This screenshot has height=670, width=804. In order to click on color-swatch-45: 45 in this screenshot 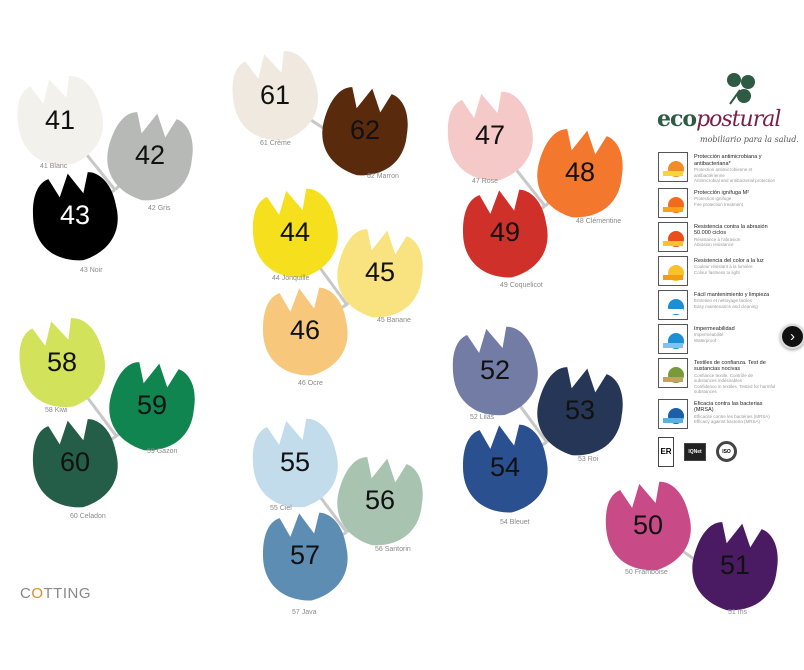, I will do `click(380, 272)`.